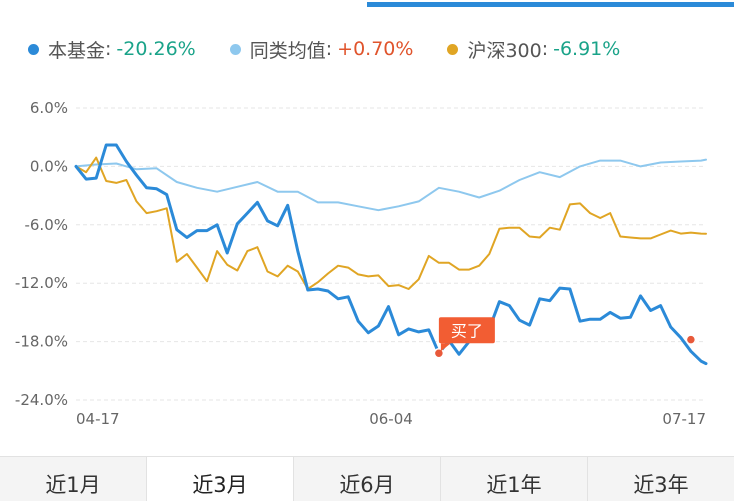 The width and height of the screenshot is (734, 501). I want to click on legend-dot-csi300, so click(453, 49).